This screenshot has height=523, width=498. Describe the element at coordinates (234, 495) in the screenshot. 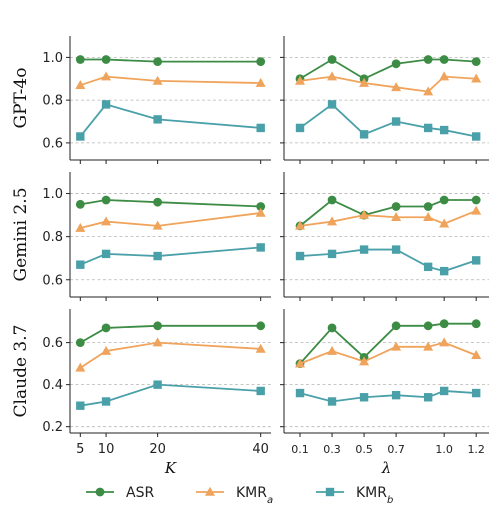

I see `legend-item-kmr-a: KMRa` at that location.